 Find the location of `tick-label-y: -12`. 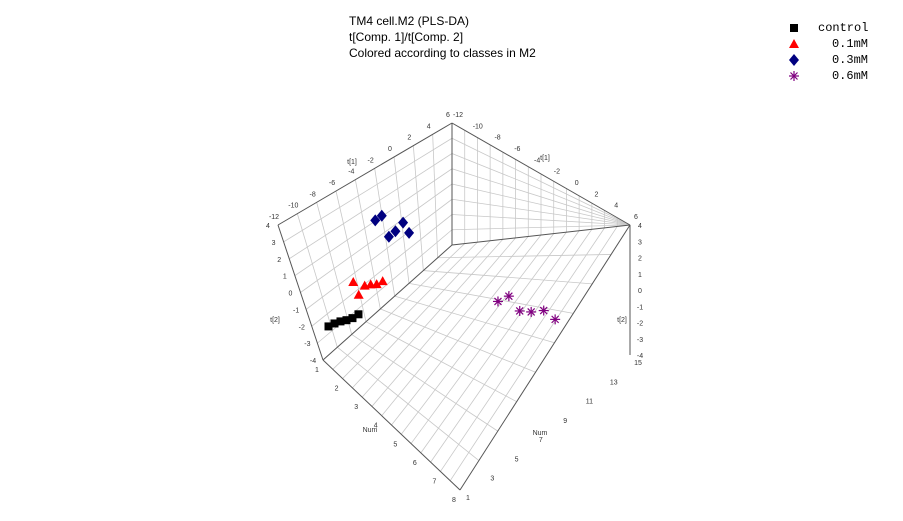

tick-label-y: -12 is located at coordinates (274, 217).